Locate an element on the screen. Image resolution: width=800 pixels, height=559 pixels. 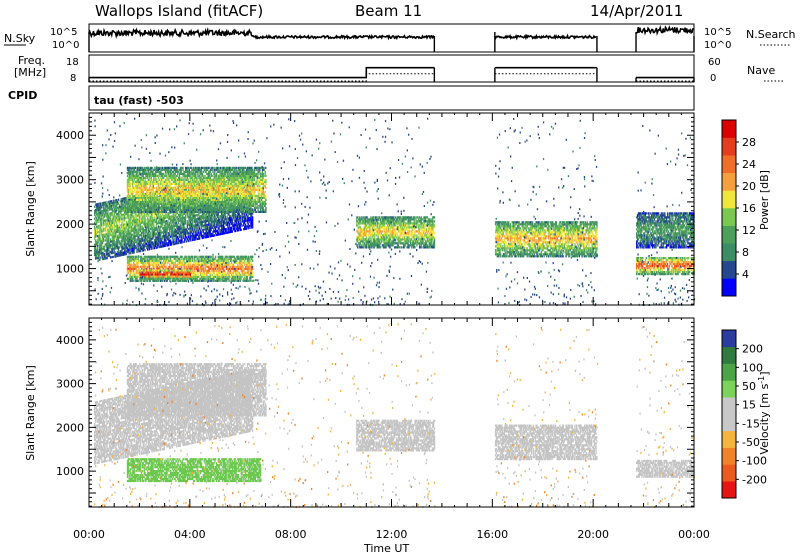
noise-tick-right-low: 10^0 is located at coordinates (717, 45).